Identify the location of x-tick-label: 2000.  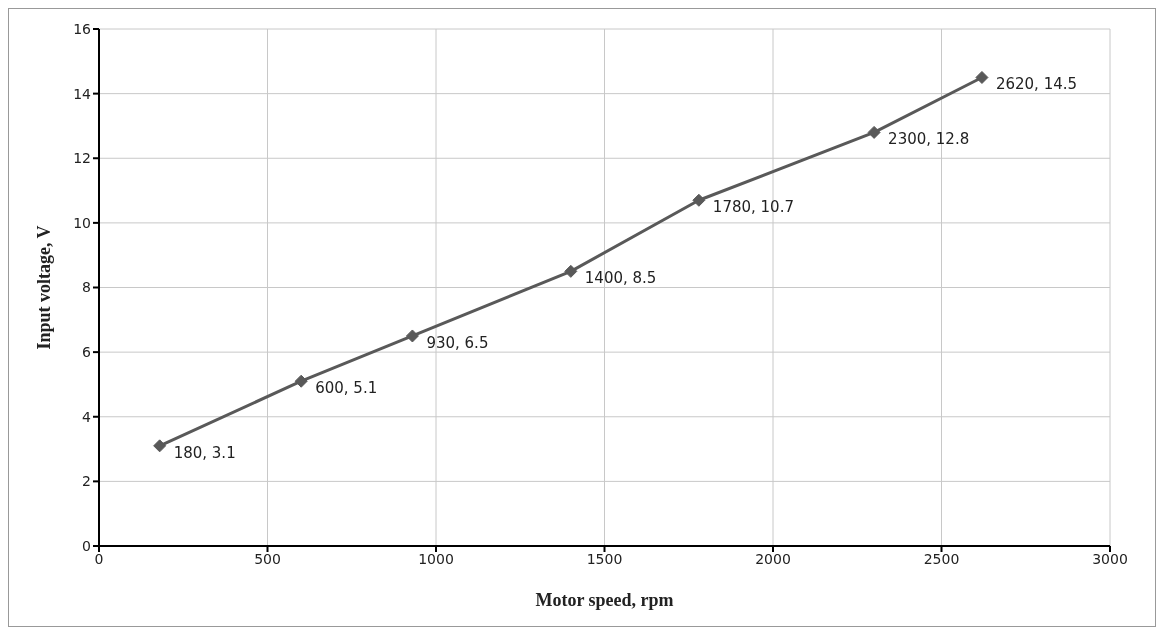
(773, 558).